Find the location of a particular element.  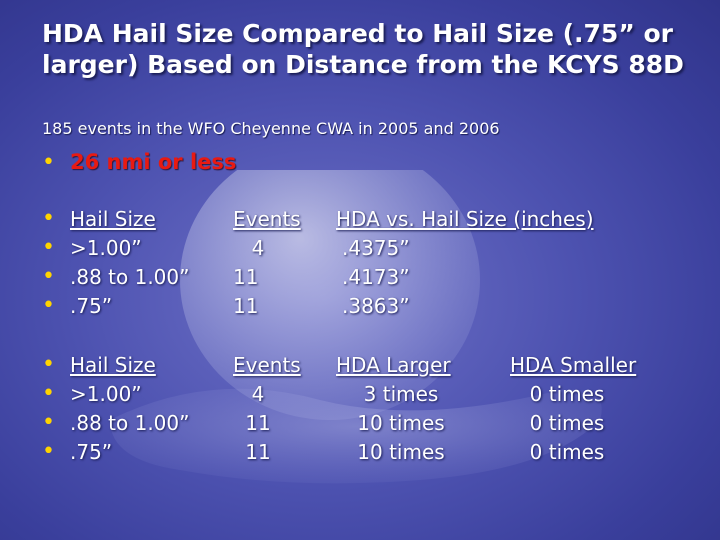

table-cell: .3863” is located at coordinates (376, 306).